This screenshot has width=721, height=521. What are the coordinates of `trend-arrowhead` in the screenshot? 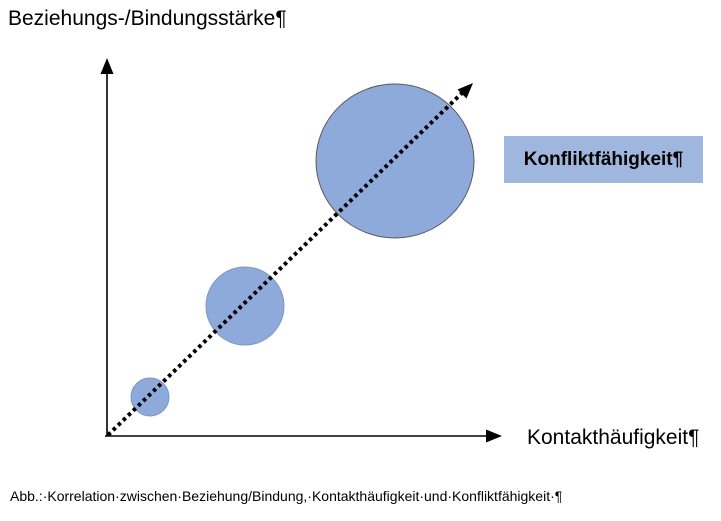 It's located at (465, 91).